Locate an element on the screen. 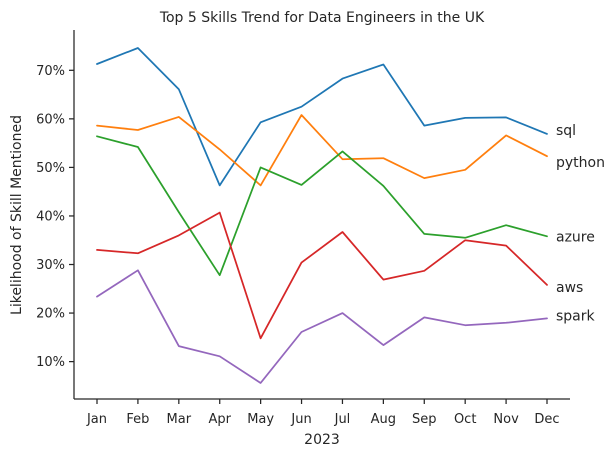  y-tick-label: 30% is located at coordinates (50, 265).